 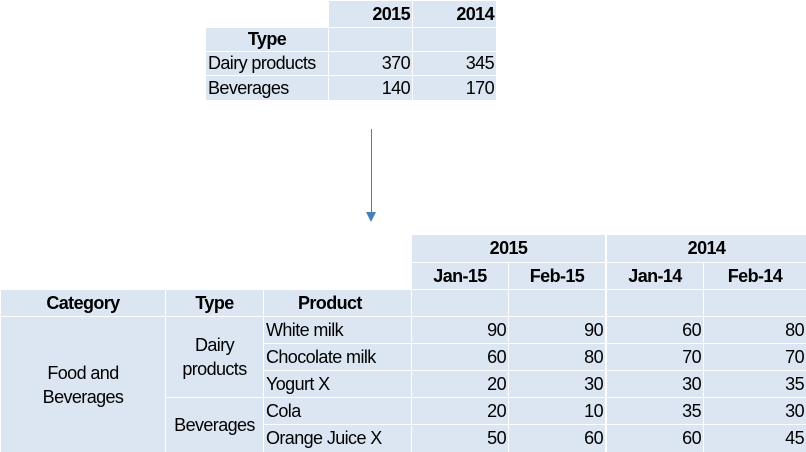 I want to click on bottom-month-header: Jan-14, so click(x=655, y=276).